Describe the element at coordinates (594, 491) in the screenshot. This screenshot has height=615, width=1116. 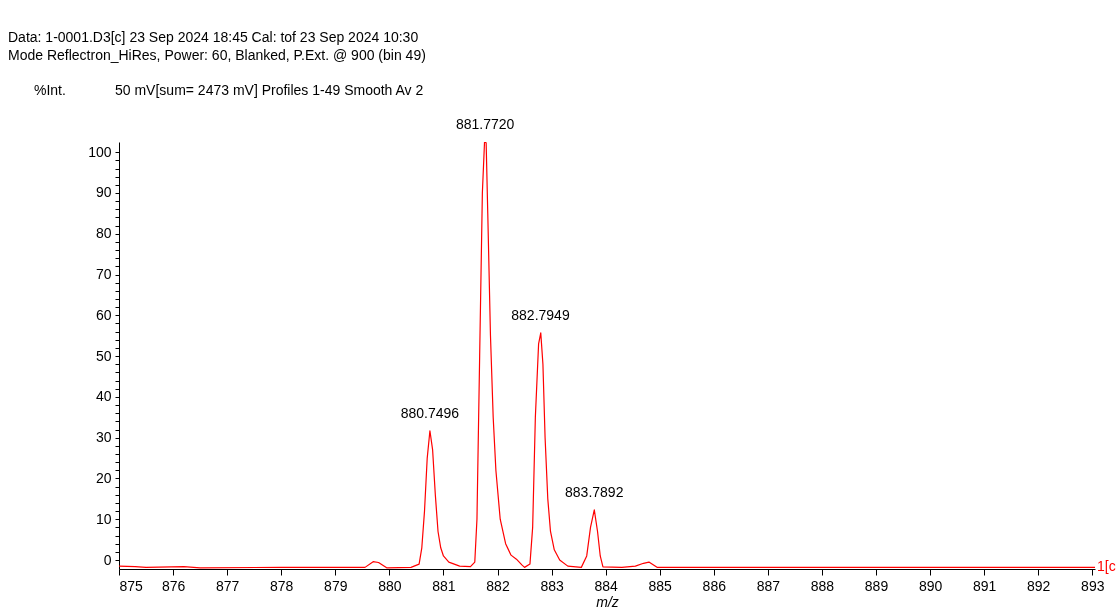
I see `annotation: 883.7892` at that location.